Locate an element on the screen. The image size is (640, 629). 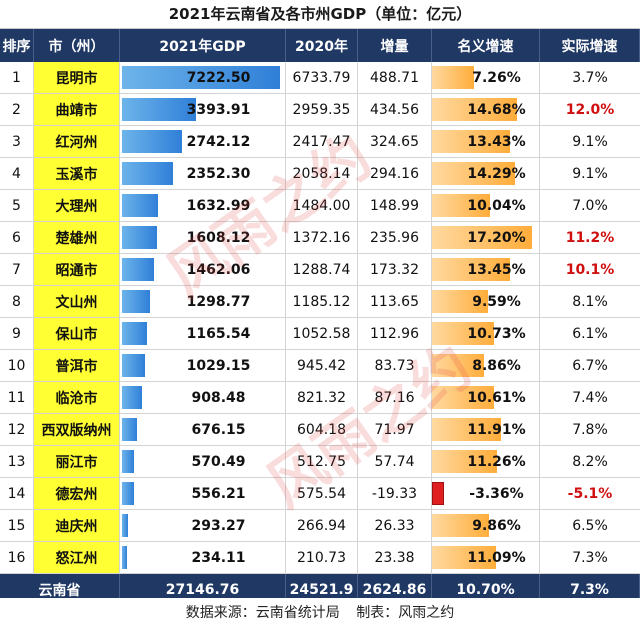
header-increase: 增量 is located at coordinates (395, 45).